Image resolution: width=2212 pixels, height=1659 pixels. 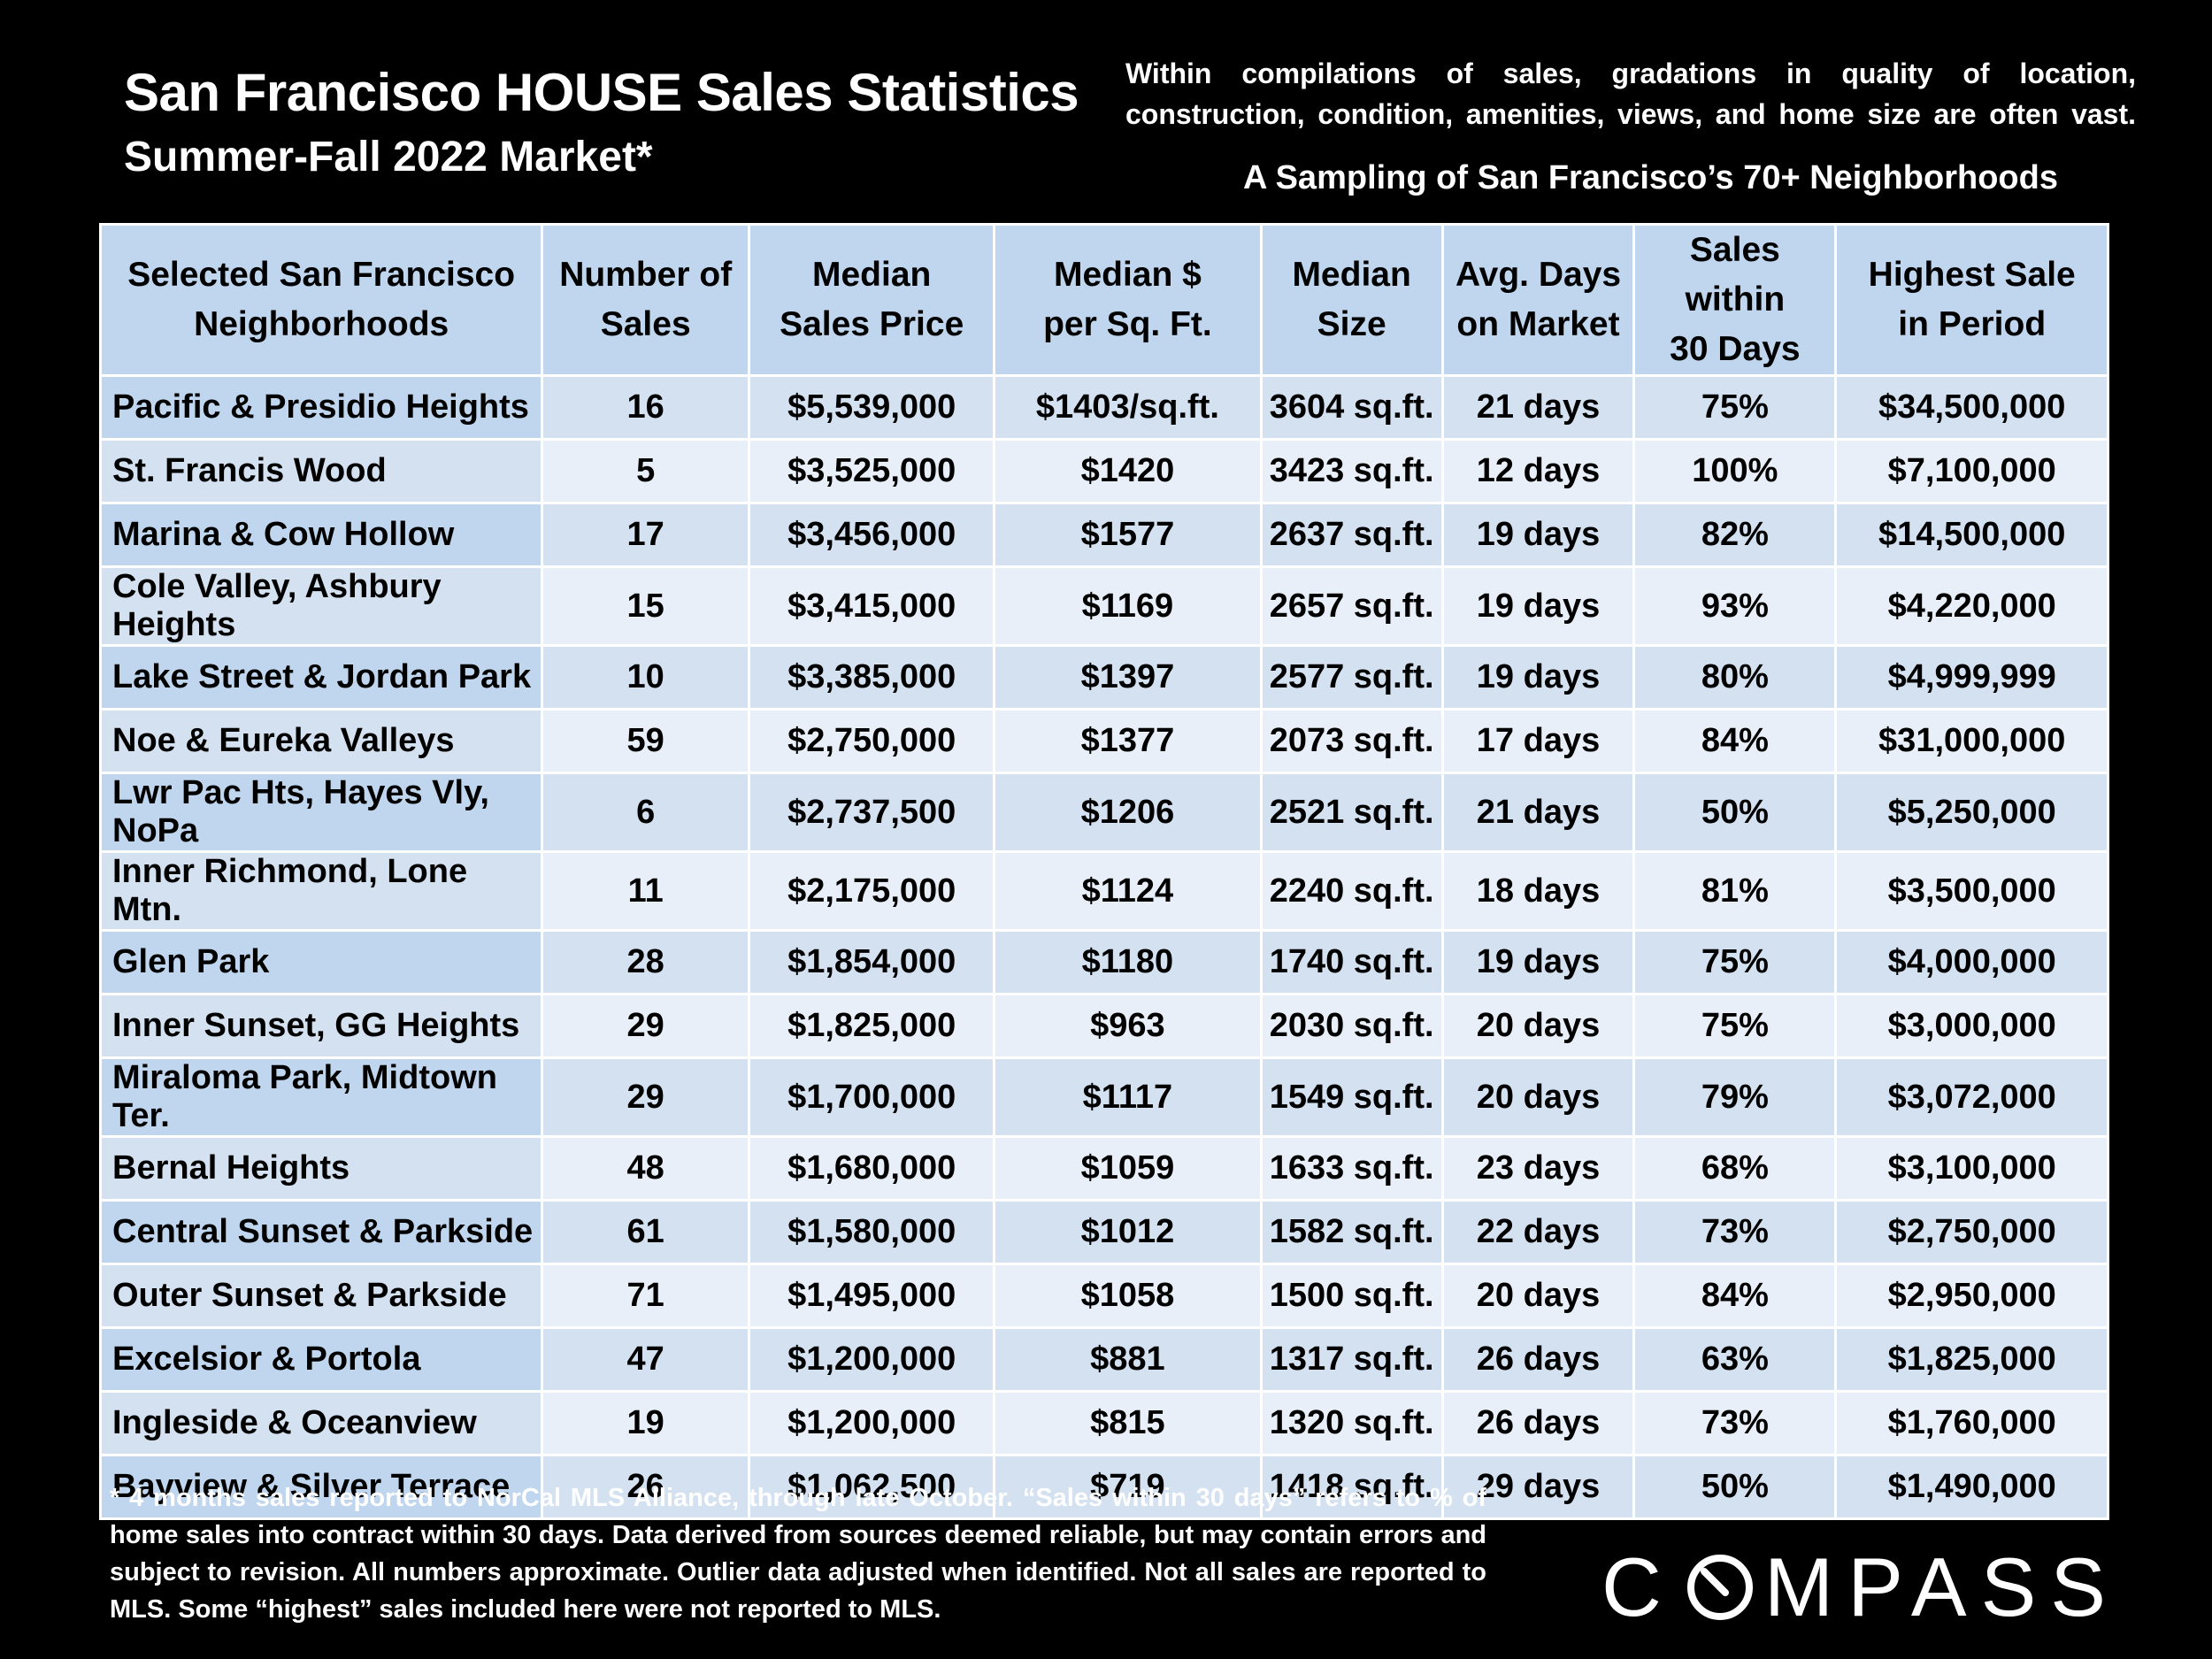 I want to click on logo-letters-mpass: MPASS, so click(x=1942, y=1587).